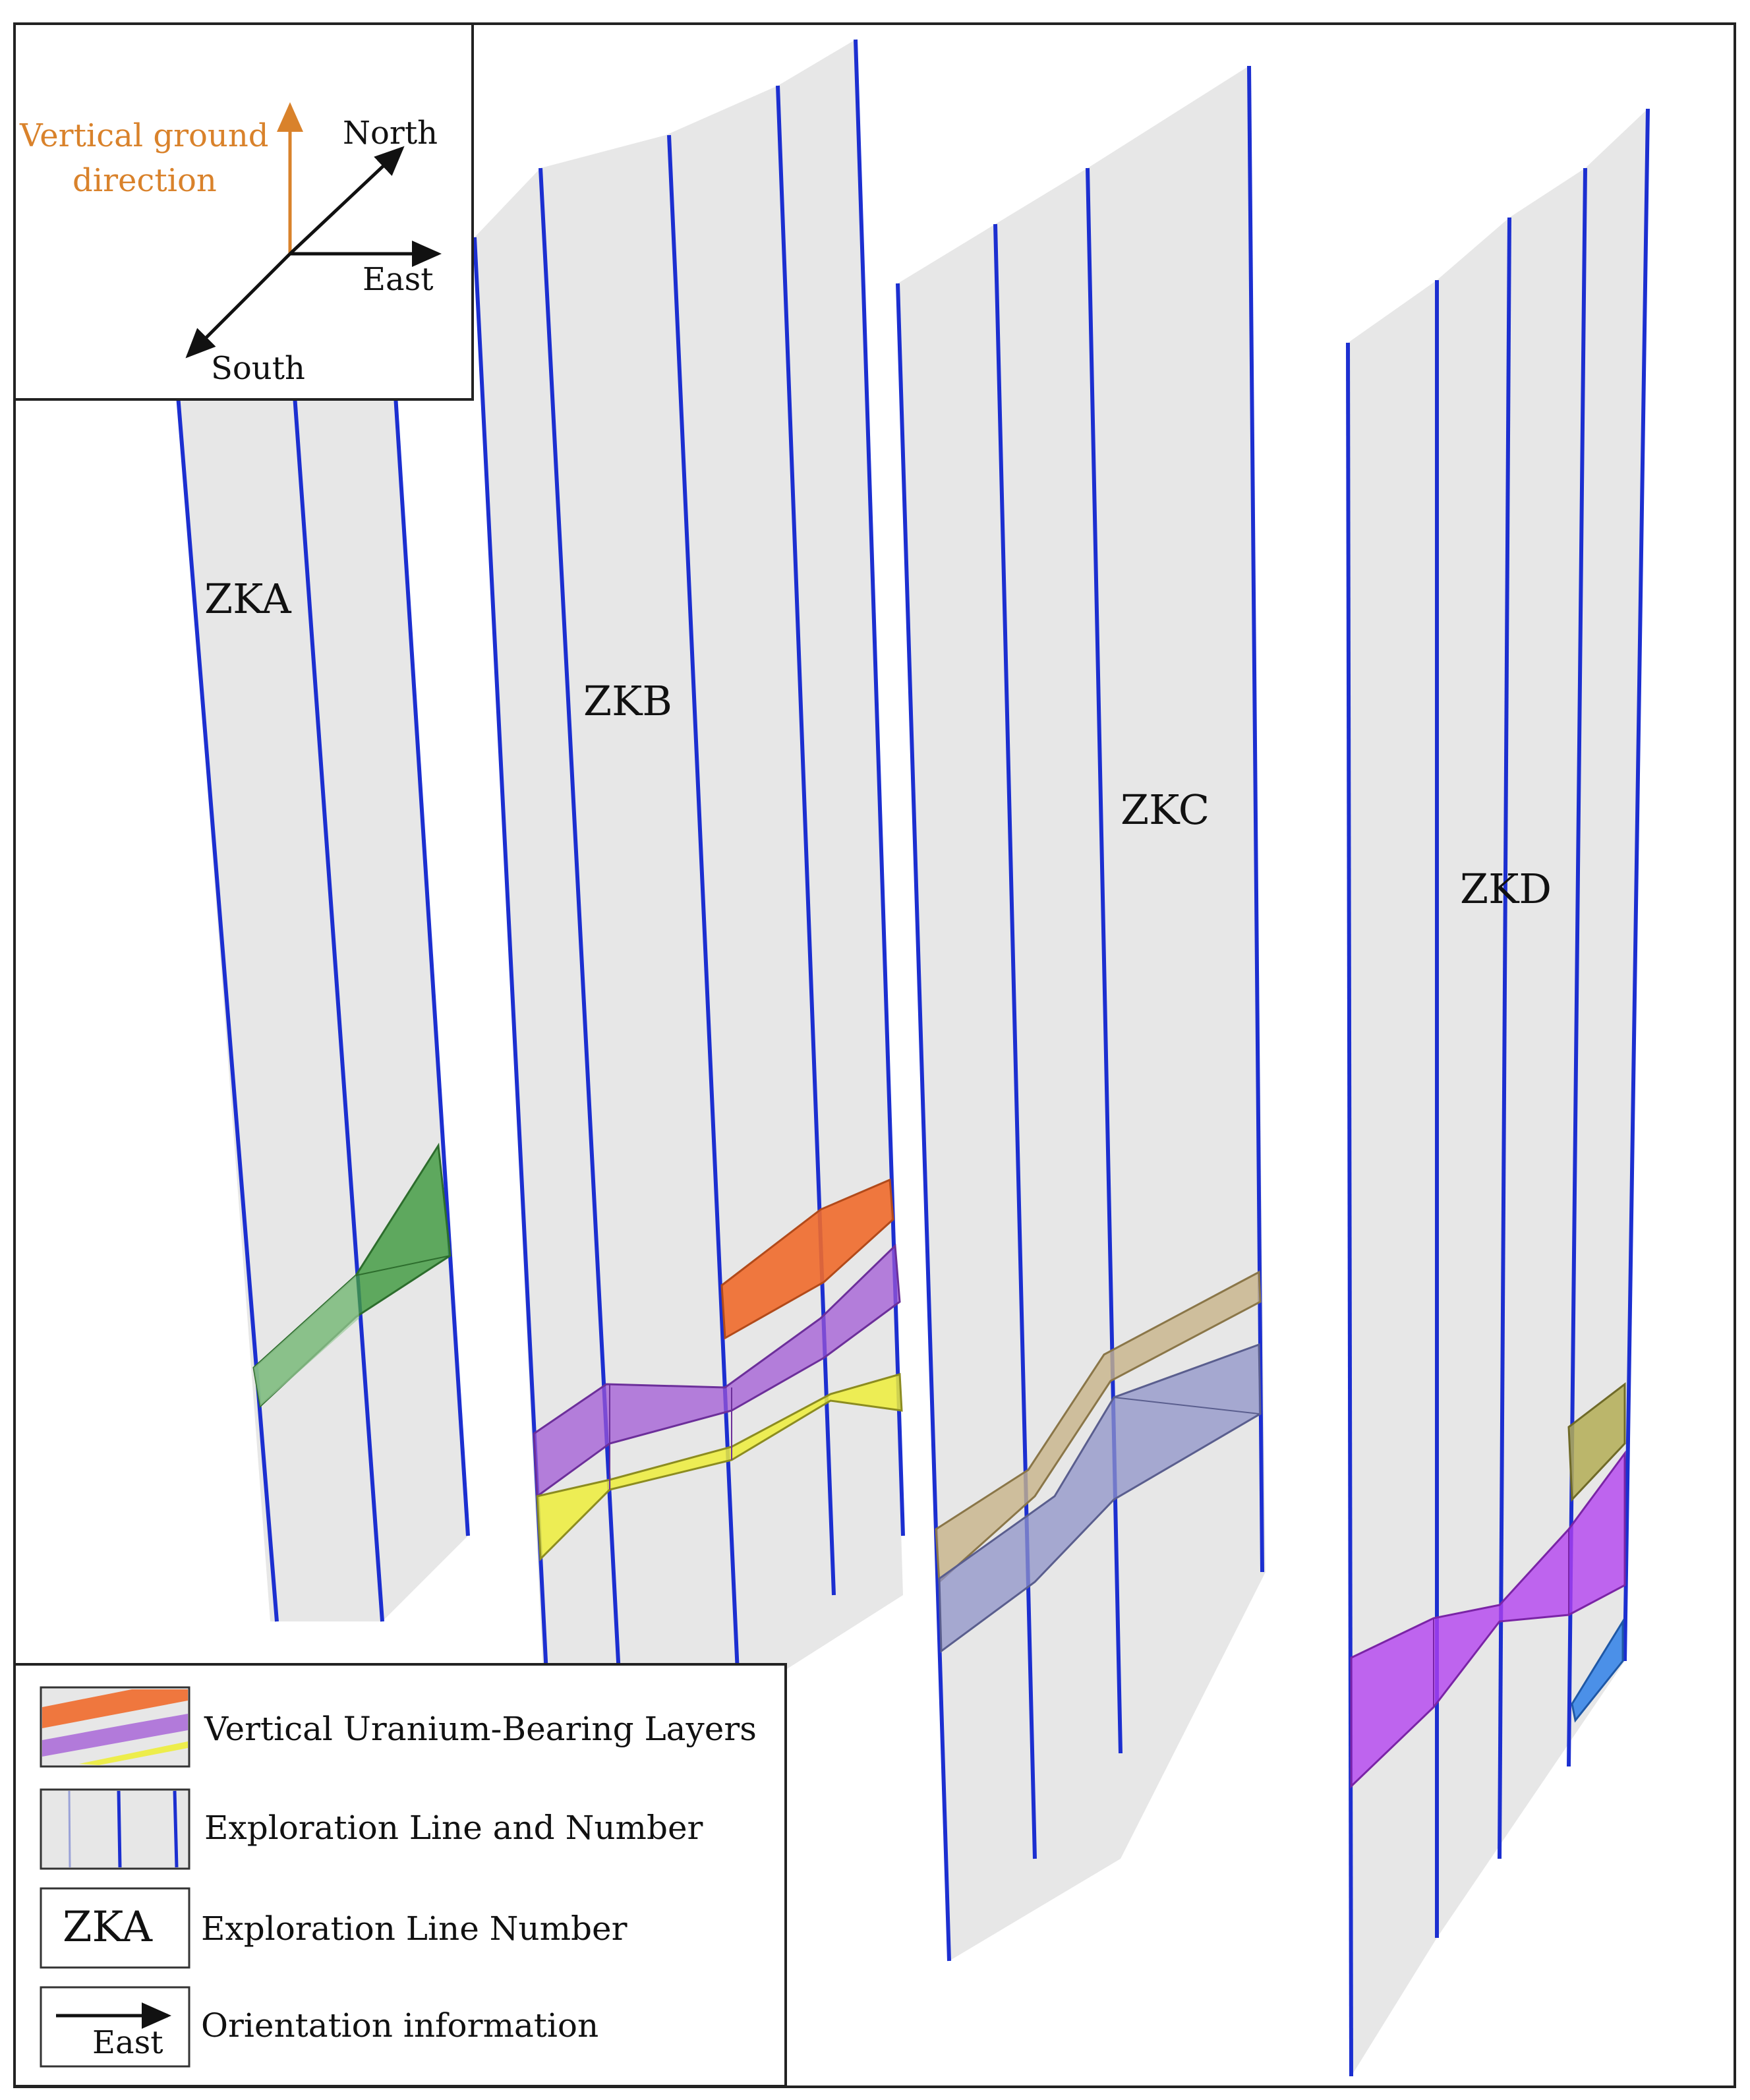 The width and height of the screenshot is (1750, 2100). Describe the element at coordinates (115, 1829) in the screenshot. I see `legend-line-swatch` at that location.